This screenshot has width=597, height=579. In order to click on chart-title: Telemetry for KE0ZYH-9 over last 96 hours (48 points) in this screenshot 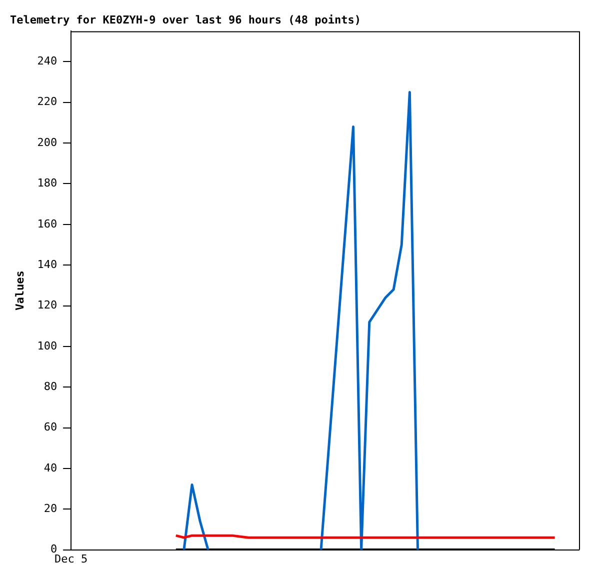, I will do `click(185, 19)`.